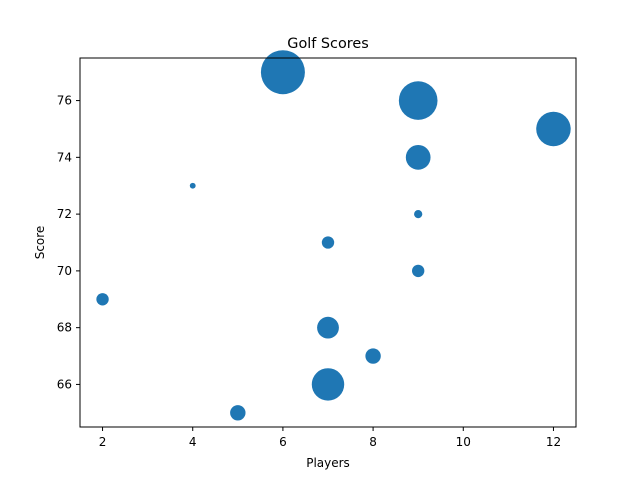 The image size is (640, 480). Describe the element at coordinates (193, 442) in the screenshot. I see `x-tick-label: 4` at that location.